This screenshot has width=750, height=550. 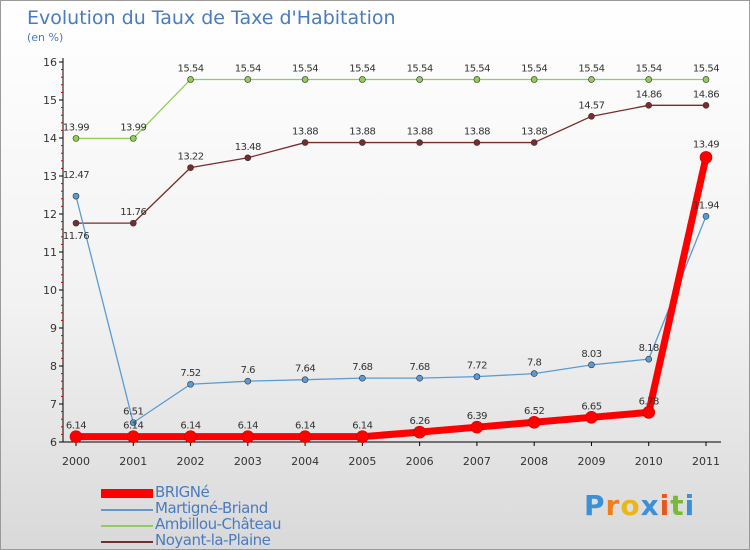 I want to click on y-tick-label: 12, so click(x=50, y=214).